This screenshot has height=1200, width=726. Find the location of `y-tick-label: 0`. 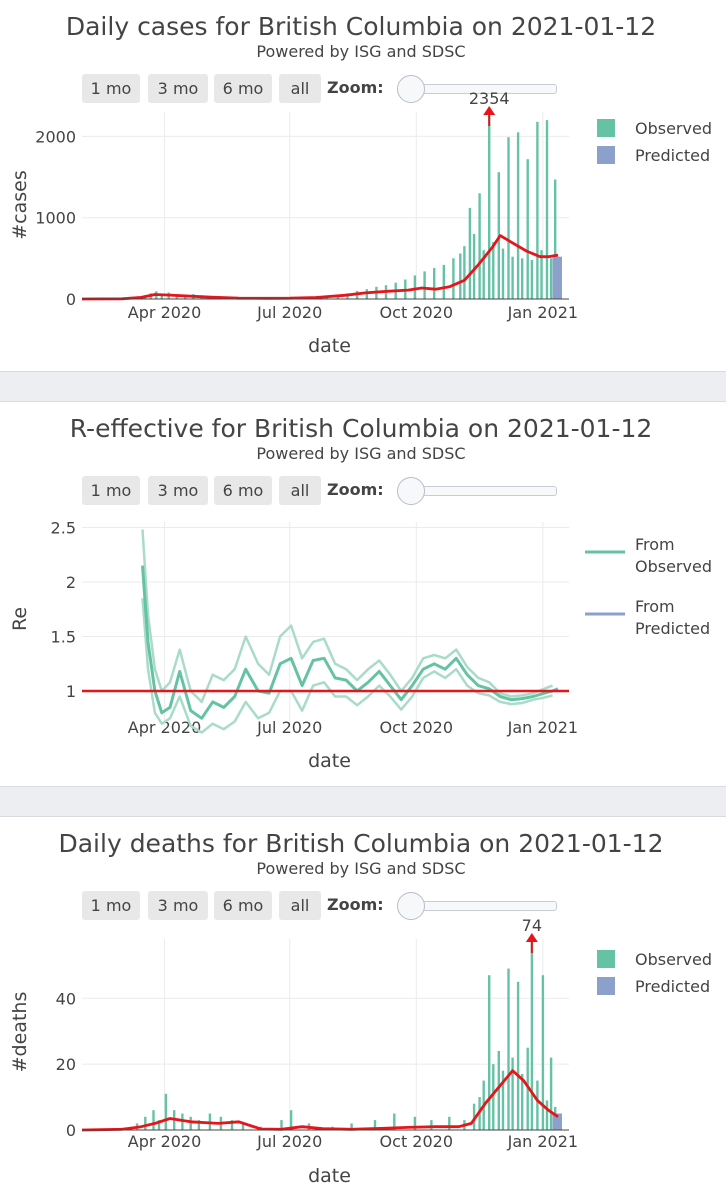

y-tick-label: 0 is located at coordinates (71, 299).